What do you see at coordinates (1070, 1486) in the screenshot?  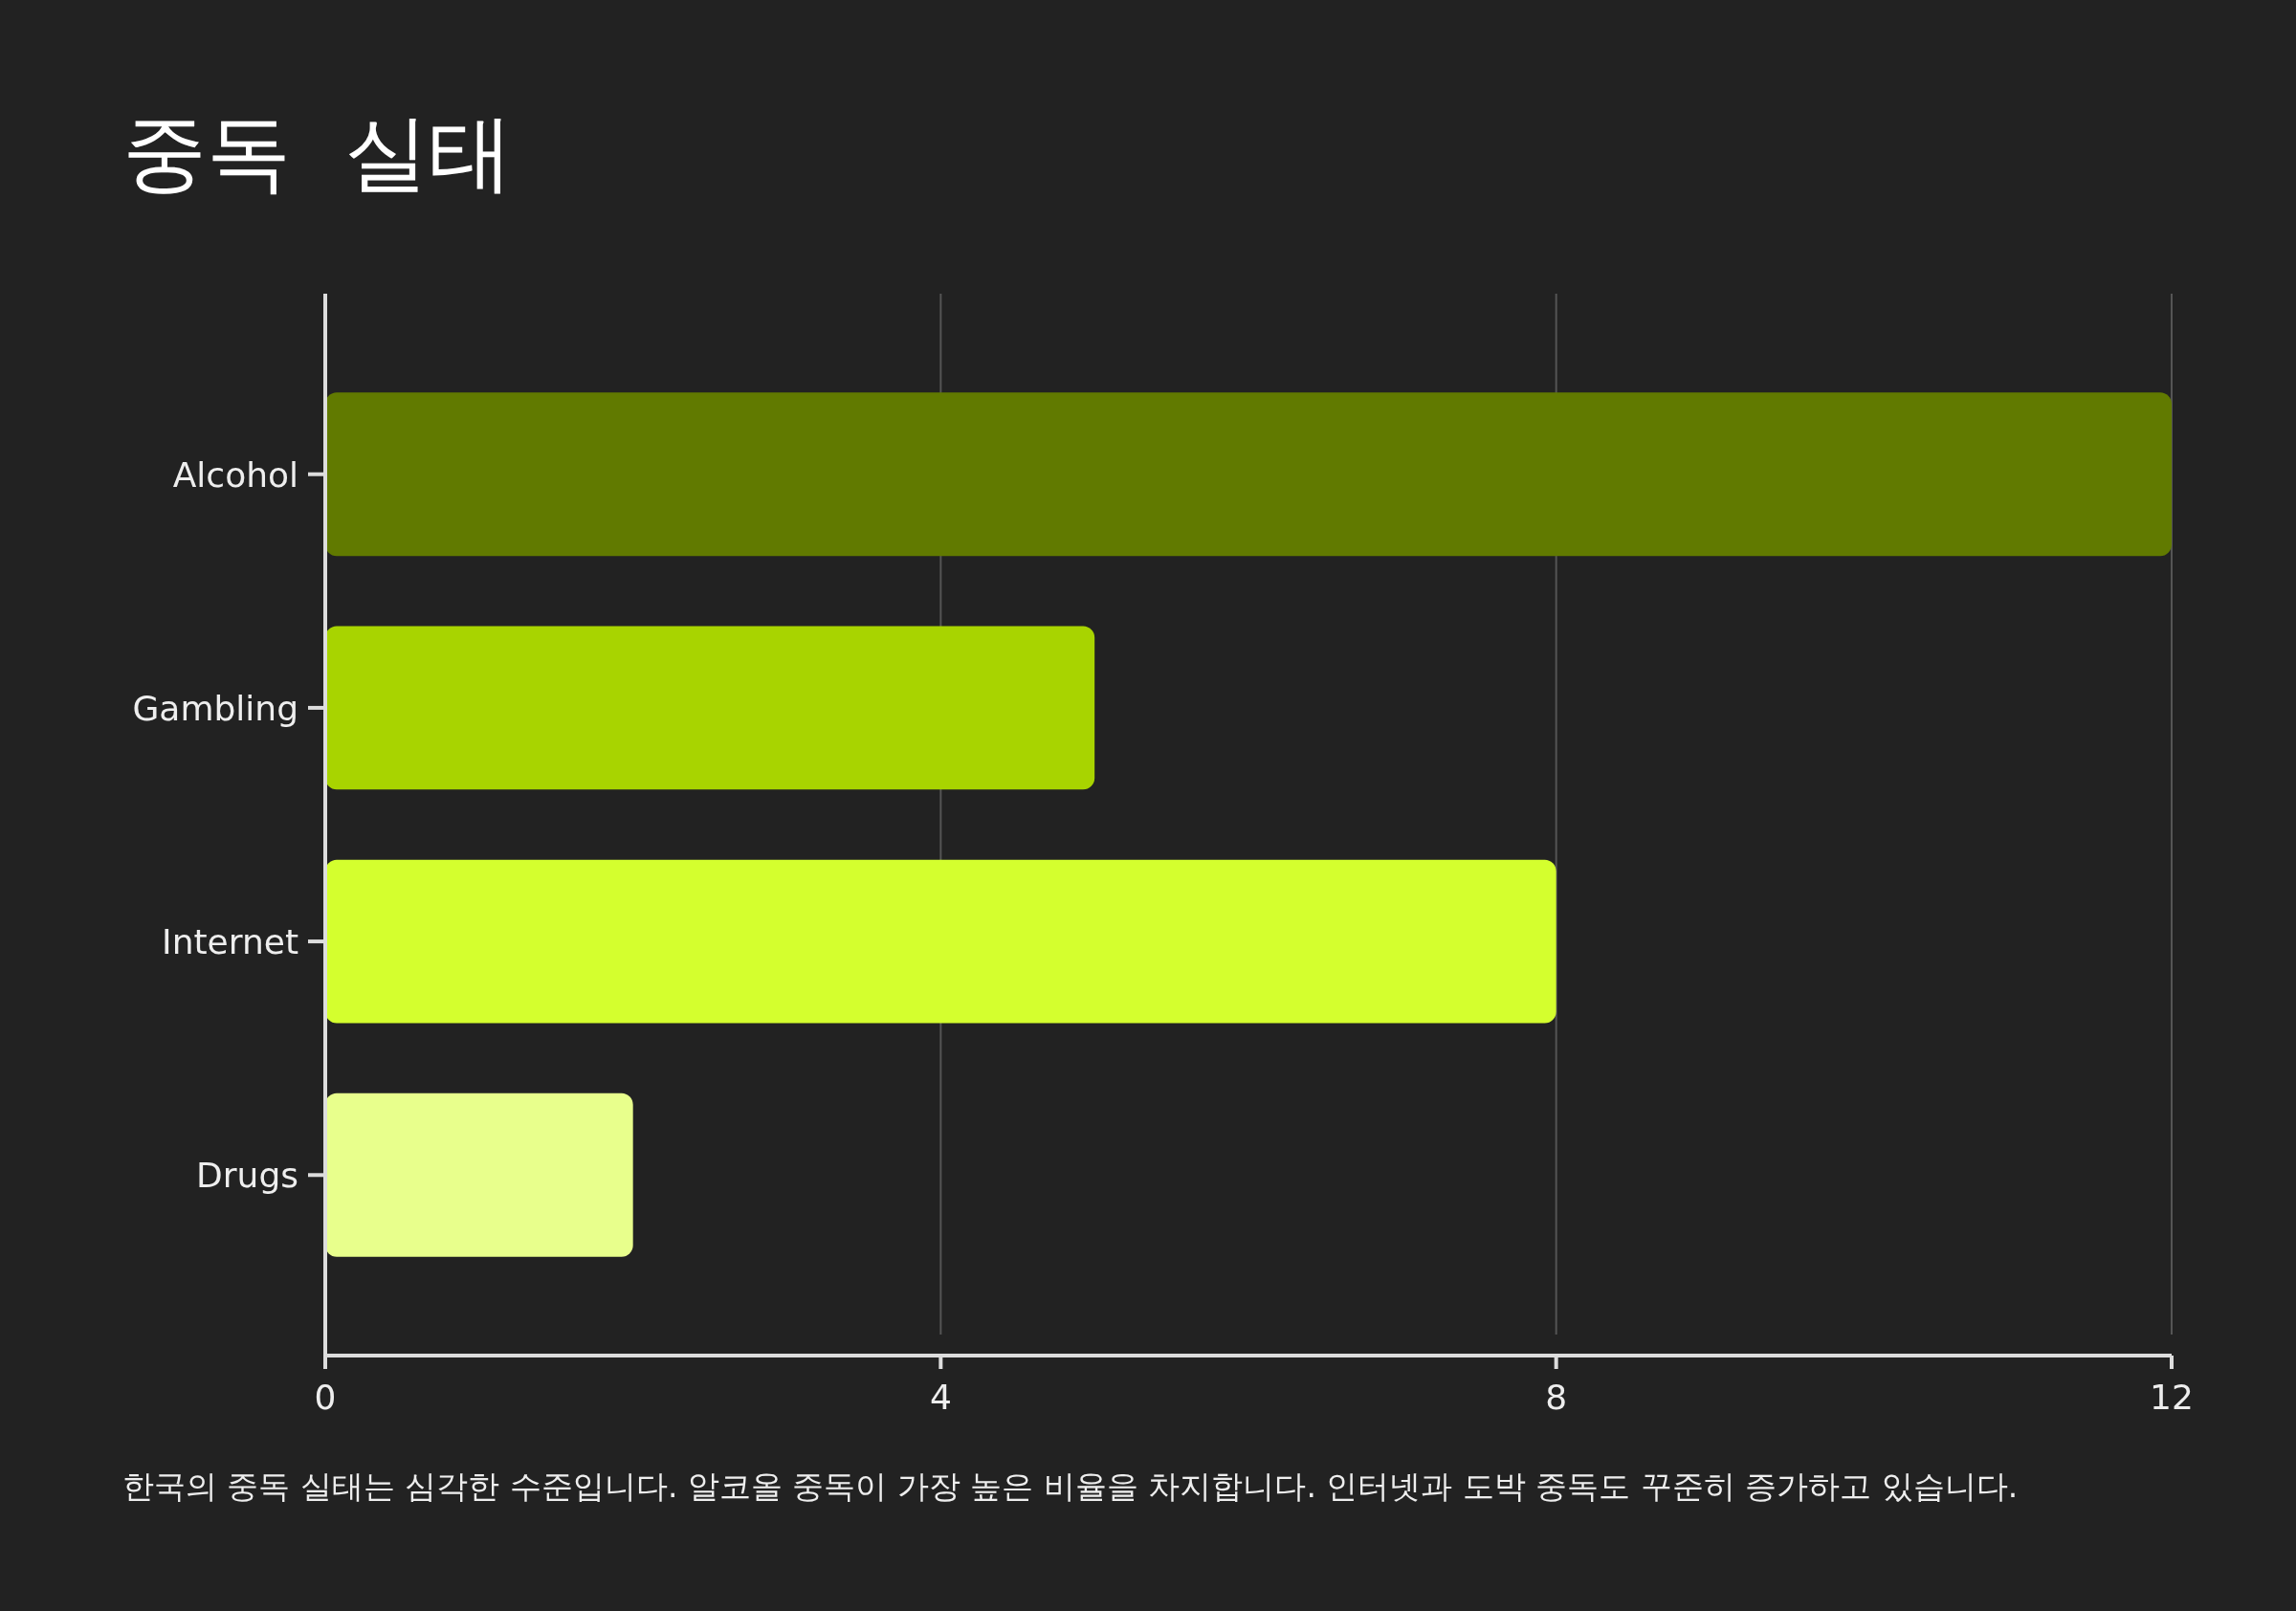 I see `text: 한국의 중독 실태는 심각한 수준입니다. 알코올 중독이 가장 높은 비율을 차지합니다. 인터넷과 도박 중독도 꾸준히 증가하고 있습니다.` at bounding box center [1070, 1486].